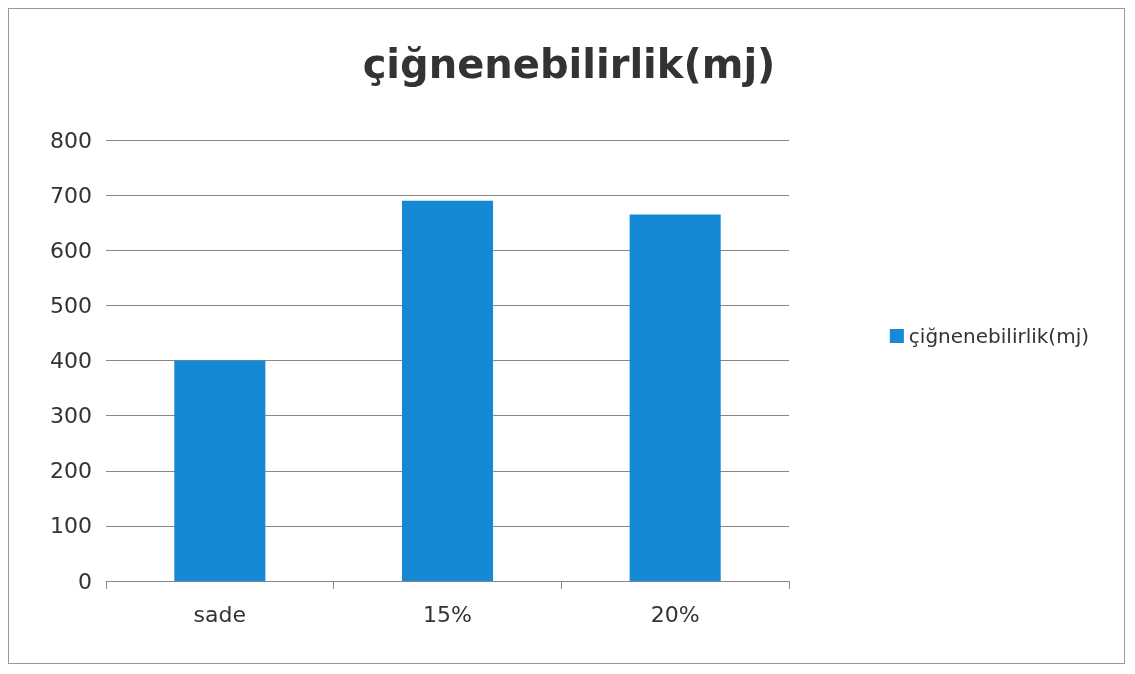 The image size is (1135, 674). What do you see at coordinates (71, 305) in the screenshot?
I see `y-tick-label: 500` at bounding box center [71, 305].